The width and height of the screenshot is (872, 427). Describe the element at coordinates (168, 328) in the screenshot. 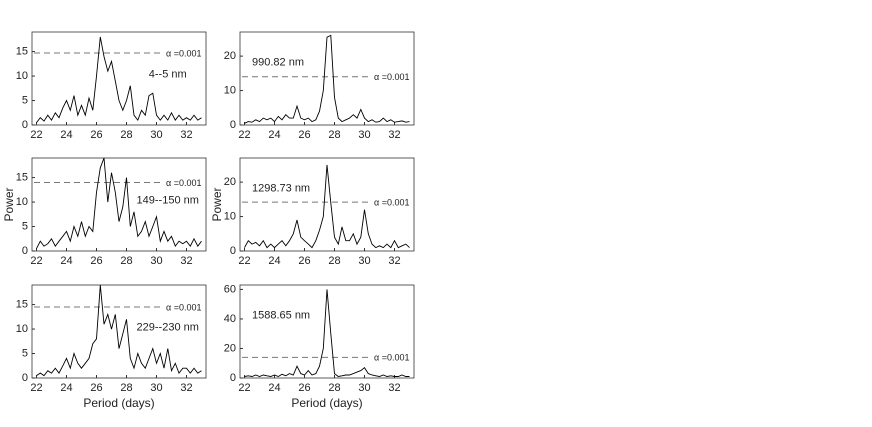

I see `annotation: 229--230 nm` at that location.